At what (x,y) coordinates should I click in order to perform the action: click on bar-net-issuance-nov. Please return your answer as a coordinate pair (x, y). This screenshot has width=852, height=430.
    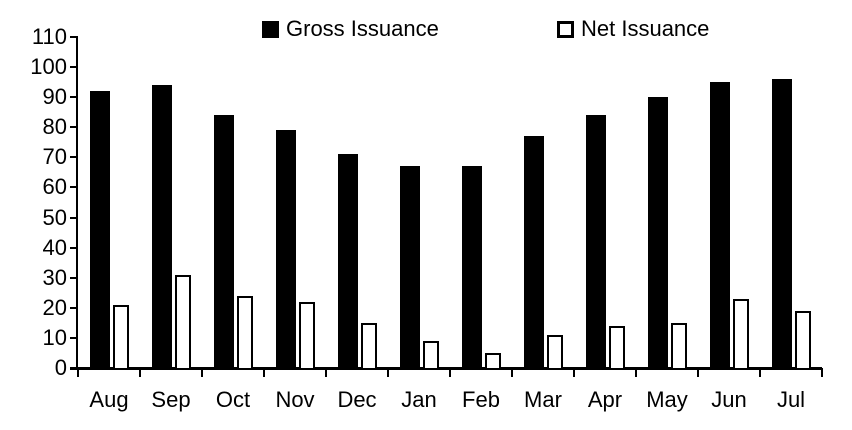
    Looking at the image, I should click on (306, 334).